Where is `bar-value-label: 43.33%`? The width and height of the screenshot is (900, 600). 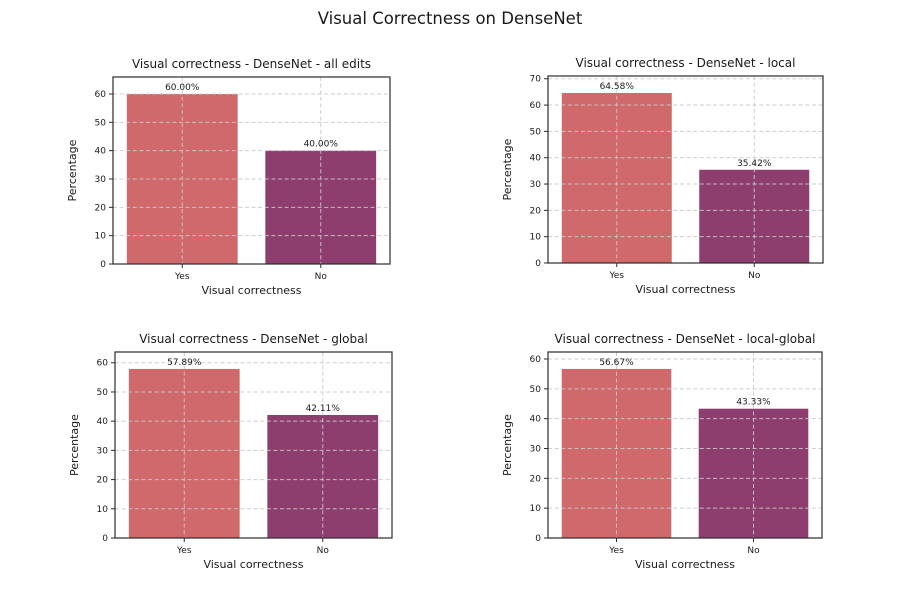
bar-value-label: 43.33% is located at coordinates (753, 403).